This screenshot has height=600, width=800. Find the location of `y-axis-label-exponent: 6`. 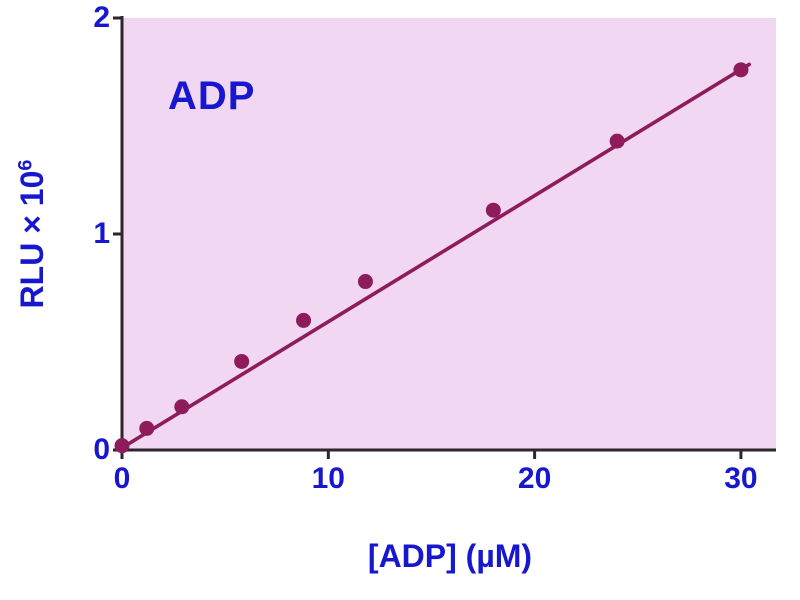

y-axis-label-exponent: 6 is located at coordinates (25, 165).